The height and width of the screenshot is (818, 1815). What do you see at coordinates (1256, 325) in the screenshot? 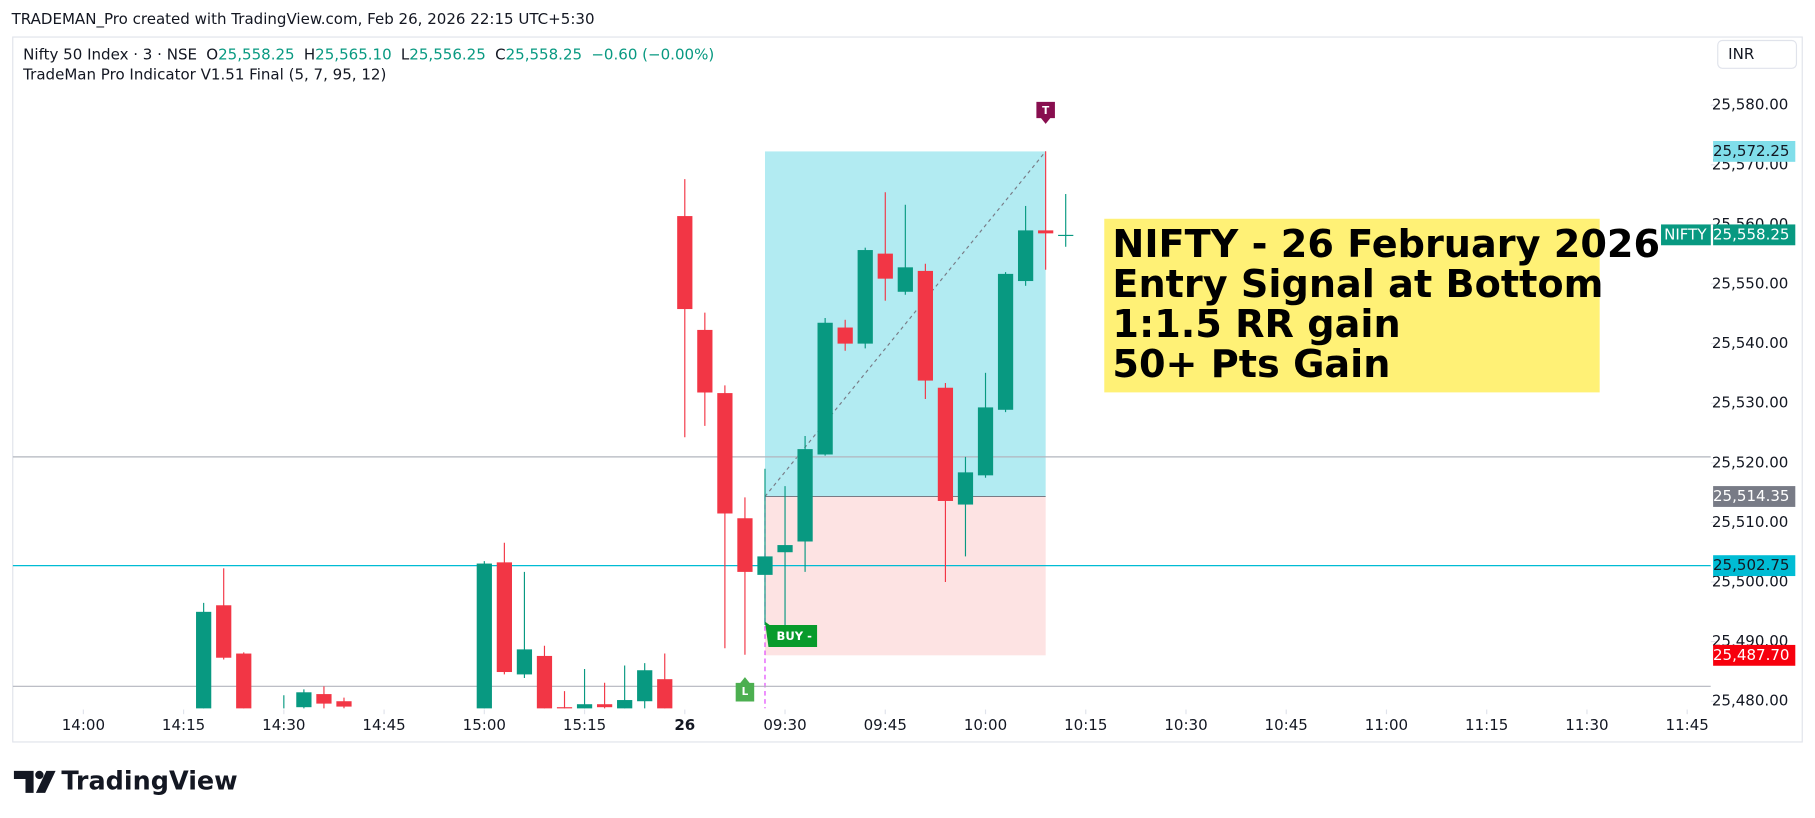
I see `annotation-line: 1:1.5 RR gain` at bounding box center [1256, 325].